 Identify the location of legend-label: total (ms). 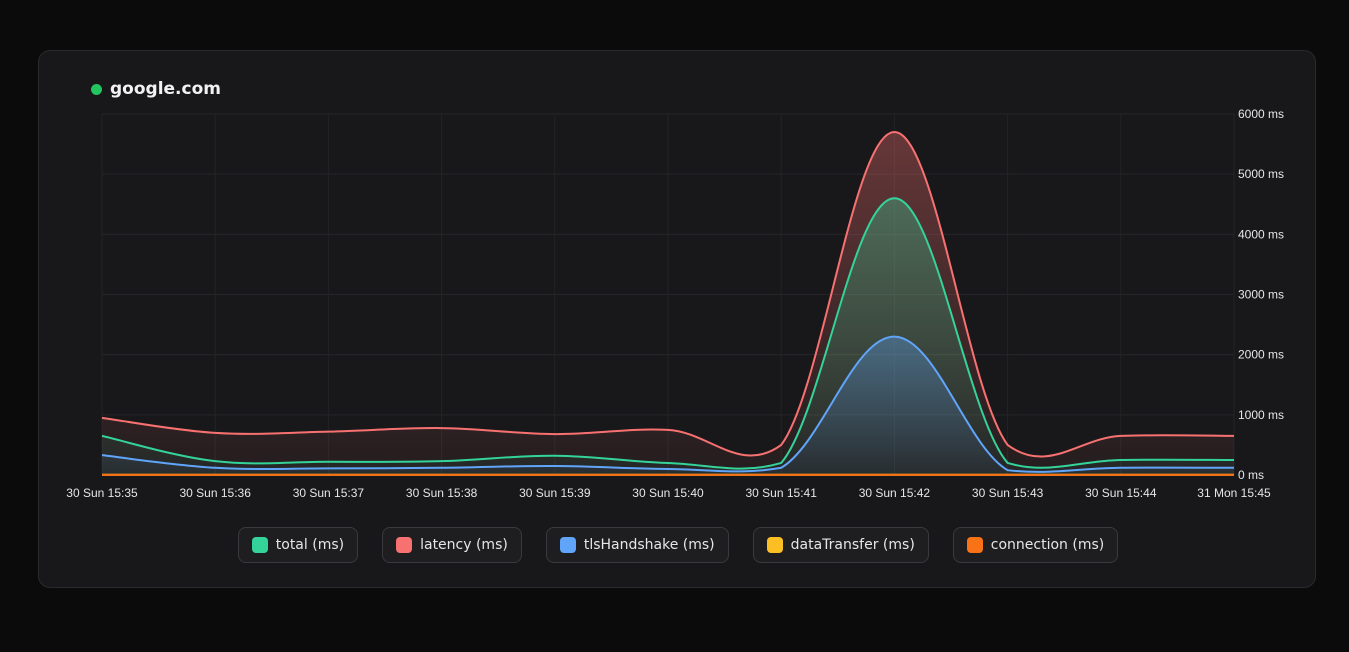
(310, 545).